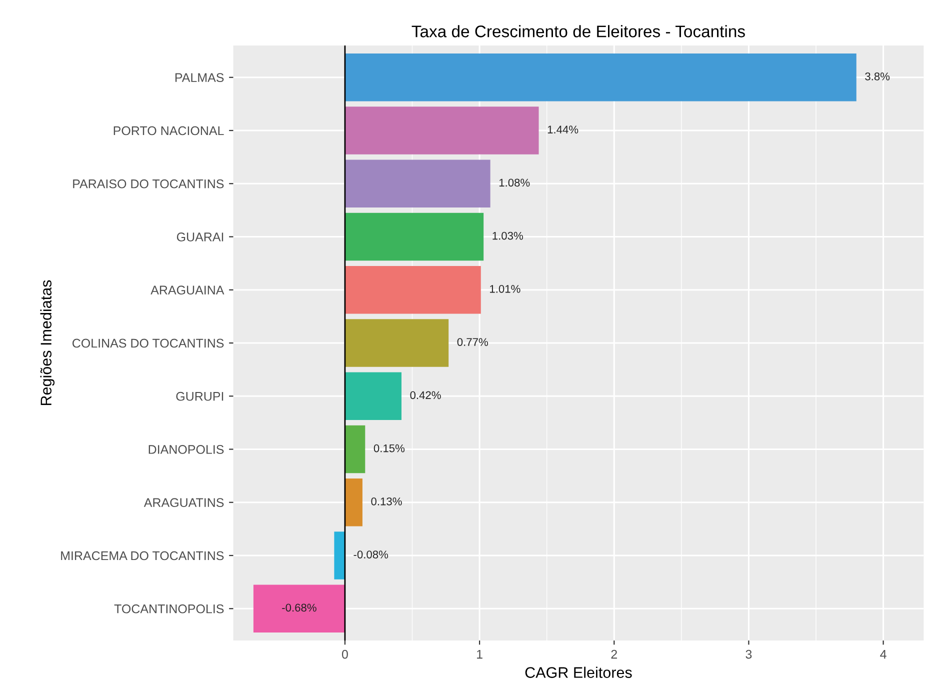  Describe the element at coordinates (371, 554) in the screenshot. I see `data-label: -0.08%` at that location.